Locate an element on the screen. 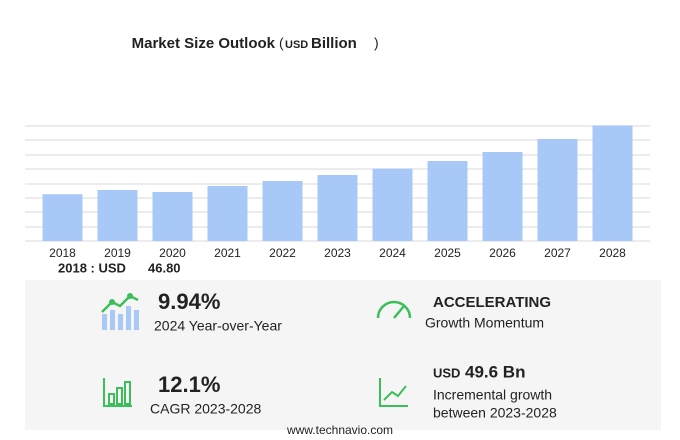 The image size is (680, 440). stat-prefix: USD is located at coordinates (446, 372).